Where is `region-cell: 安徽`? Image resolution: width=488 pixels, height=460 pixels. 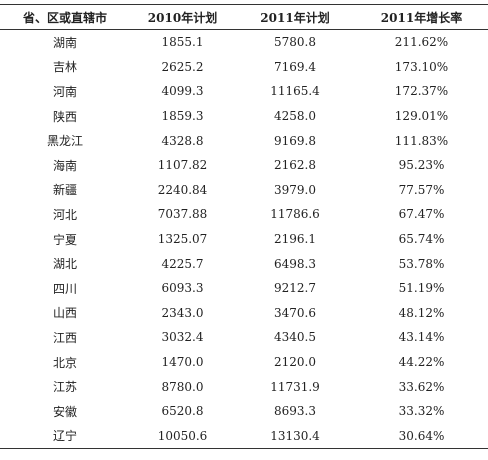
region-cell: 安徽 is located at coordinates (64, 411).